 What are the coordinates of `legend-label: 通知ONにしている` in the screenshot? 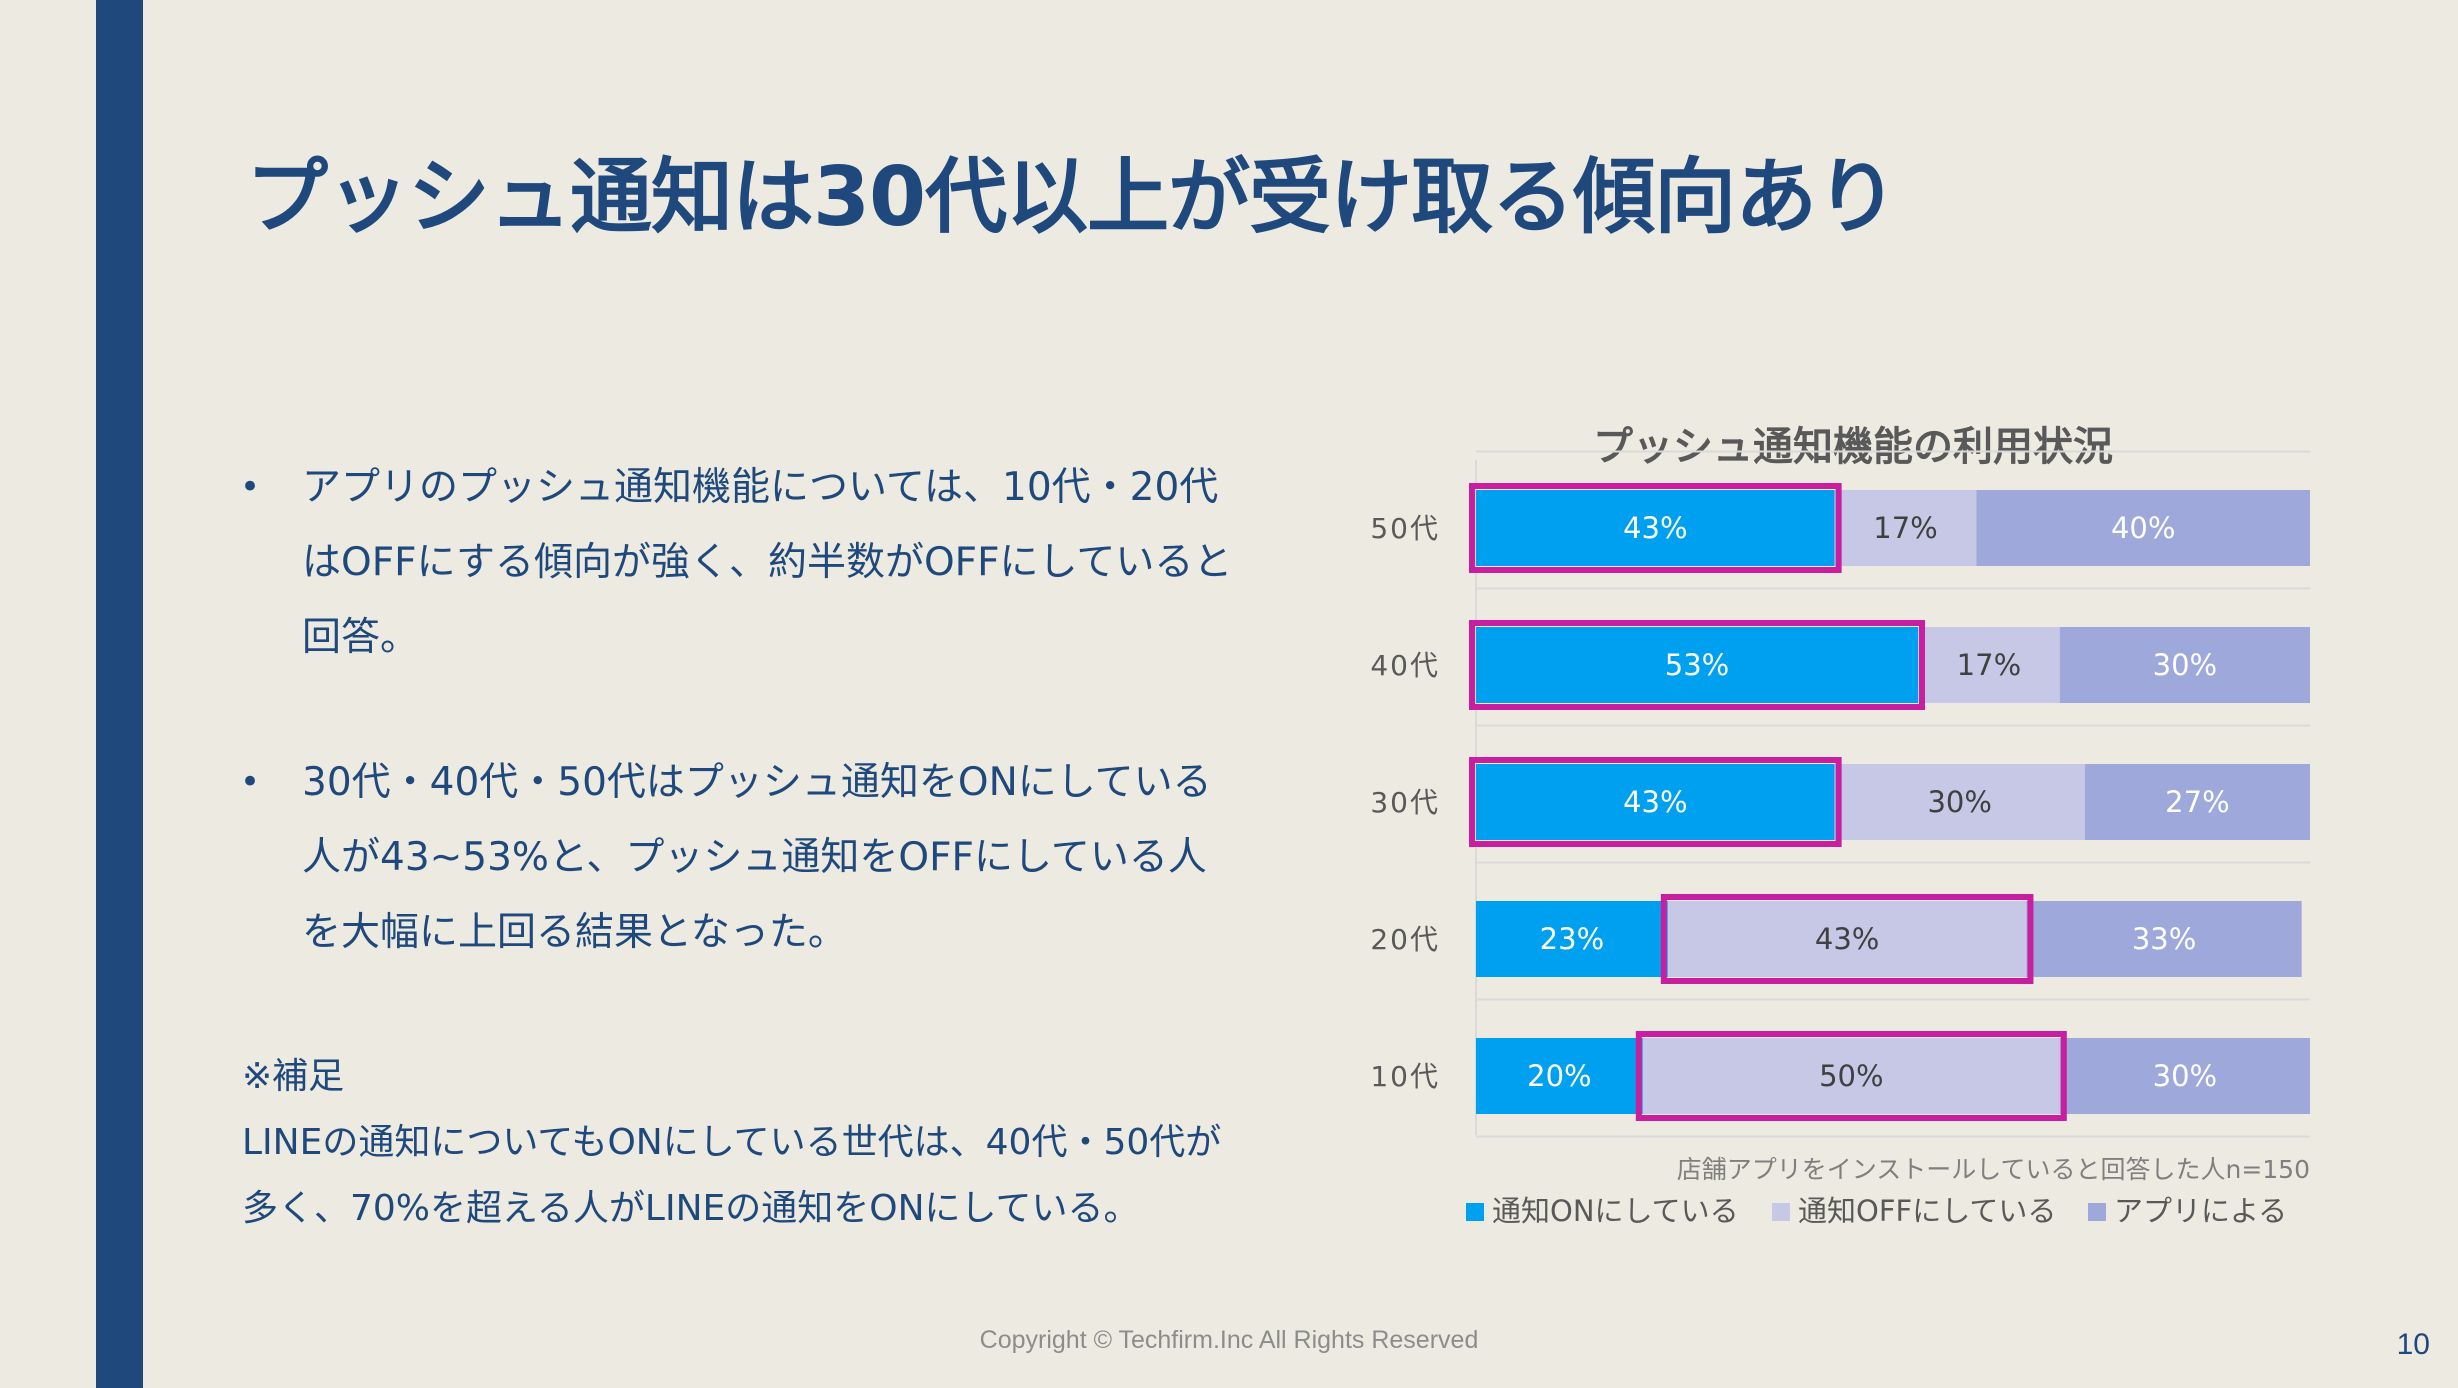 It's located at (1615, 1211).